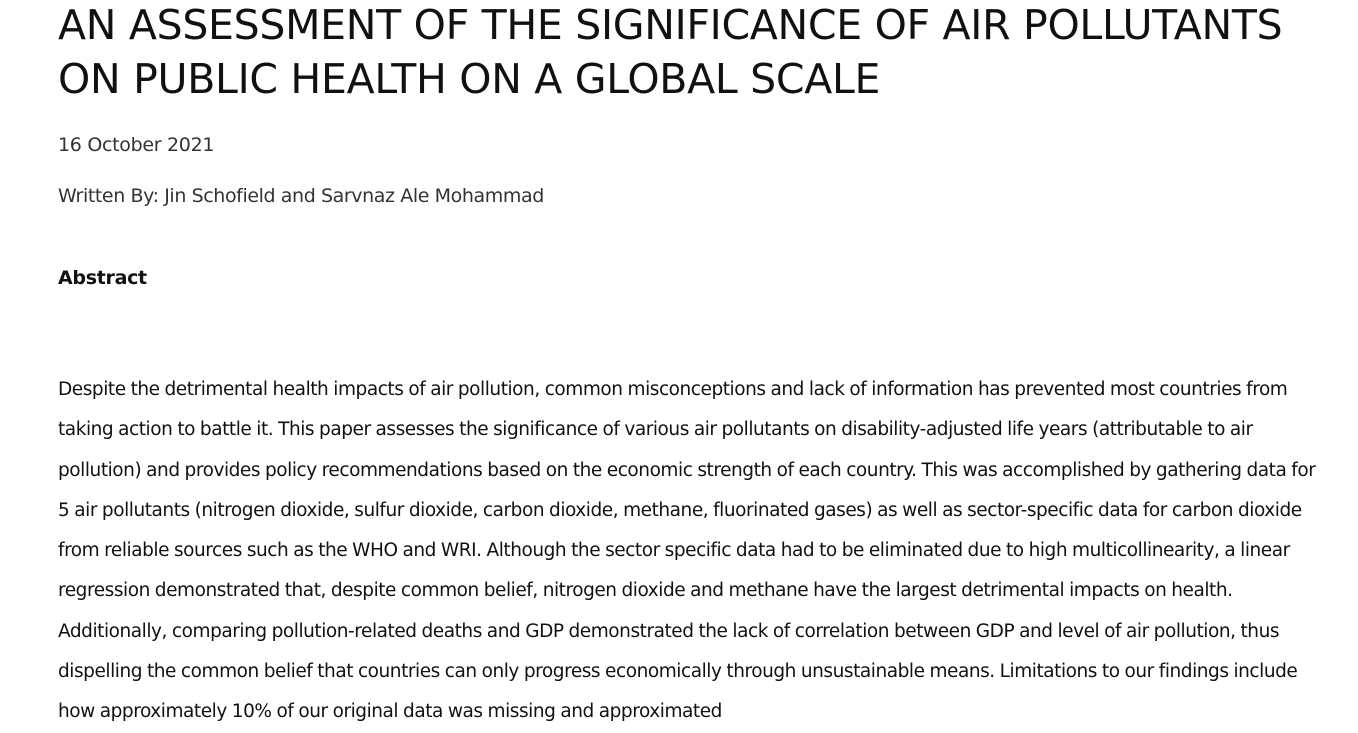 This screenshot has width=1358, height=733. What do you see at coordinates (136, 145) in the screenshot?
I see `publish-date: 16 October 2021` at bounding box center [136, 145].